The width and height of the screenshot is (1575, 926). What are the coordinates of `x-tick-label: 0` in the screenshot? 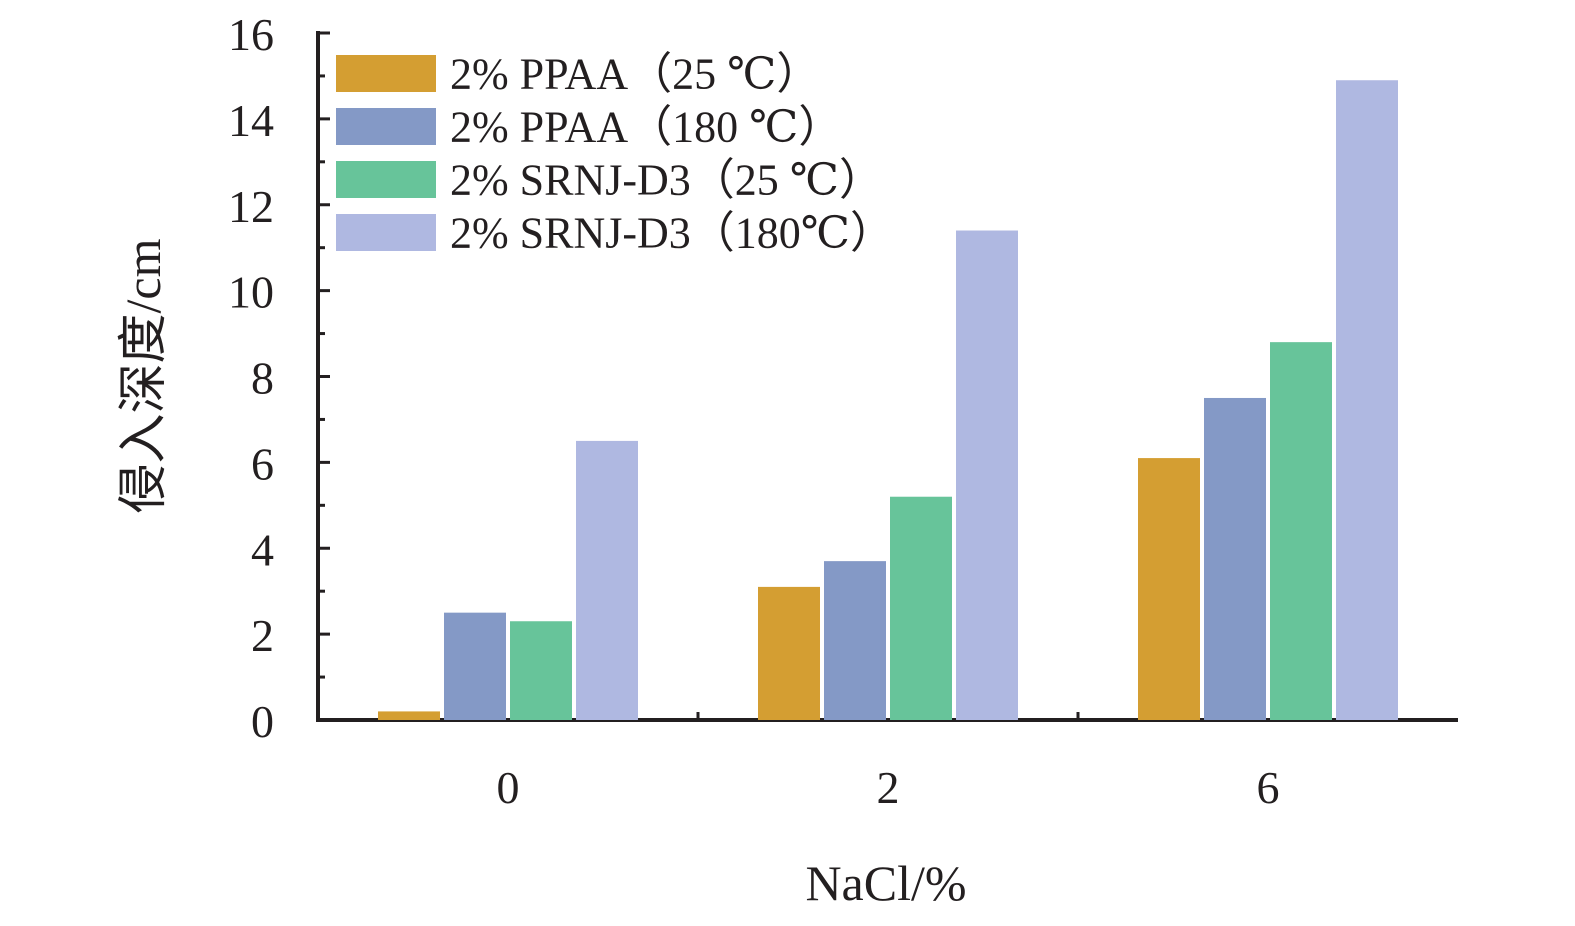 It's located at (508, 787).